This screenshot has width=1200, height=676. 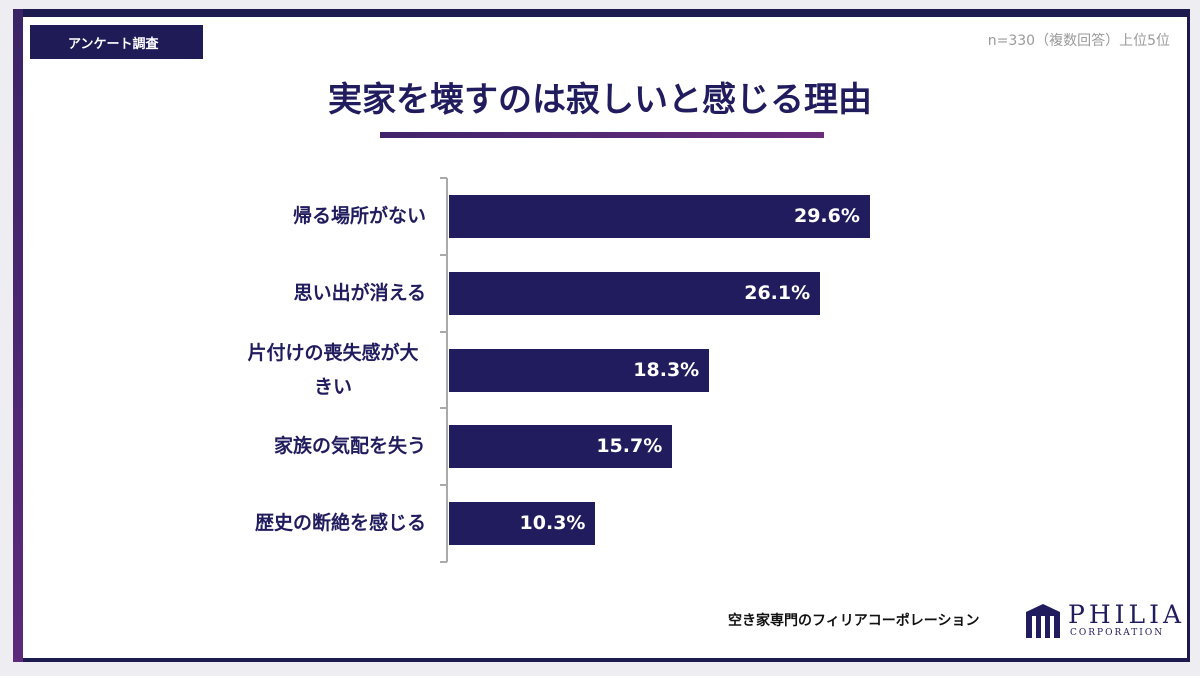 I want to click on category-label-box: 家族の気配を失う, so click(x=333, y=446).